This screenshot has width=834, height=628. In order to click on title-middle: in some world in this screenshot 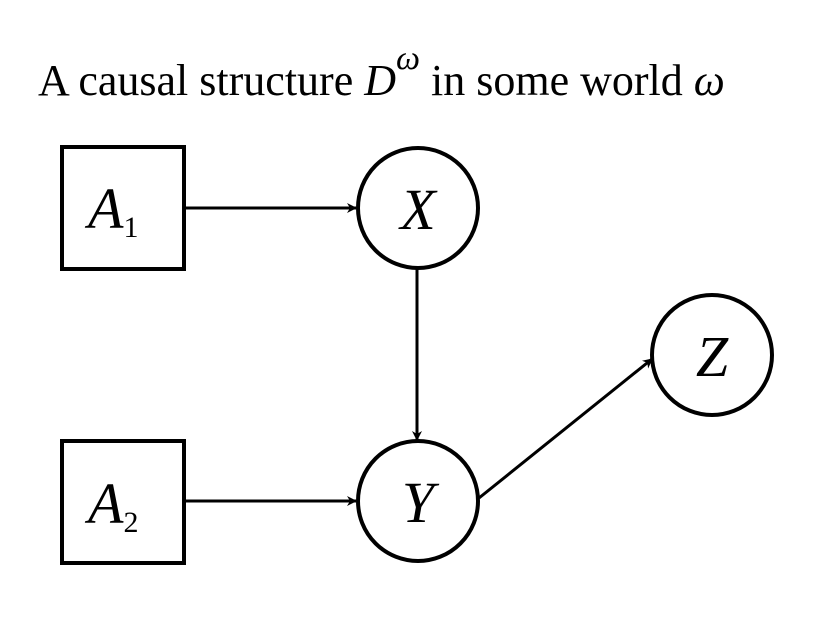, I will do `click(557, 80)`.